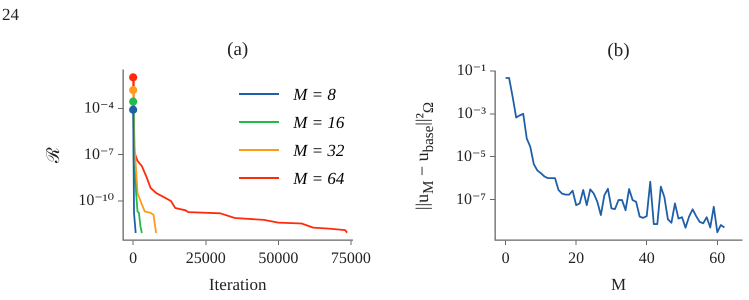 This screenshot has height=300, width=749. I want to click on x-tick-label: 50000, so click(278, 258).